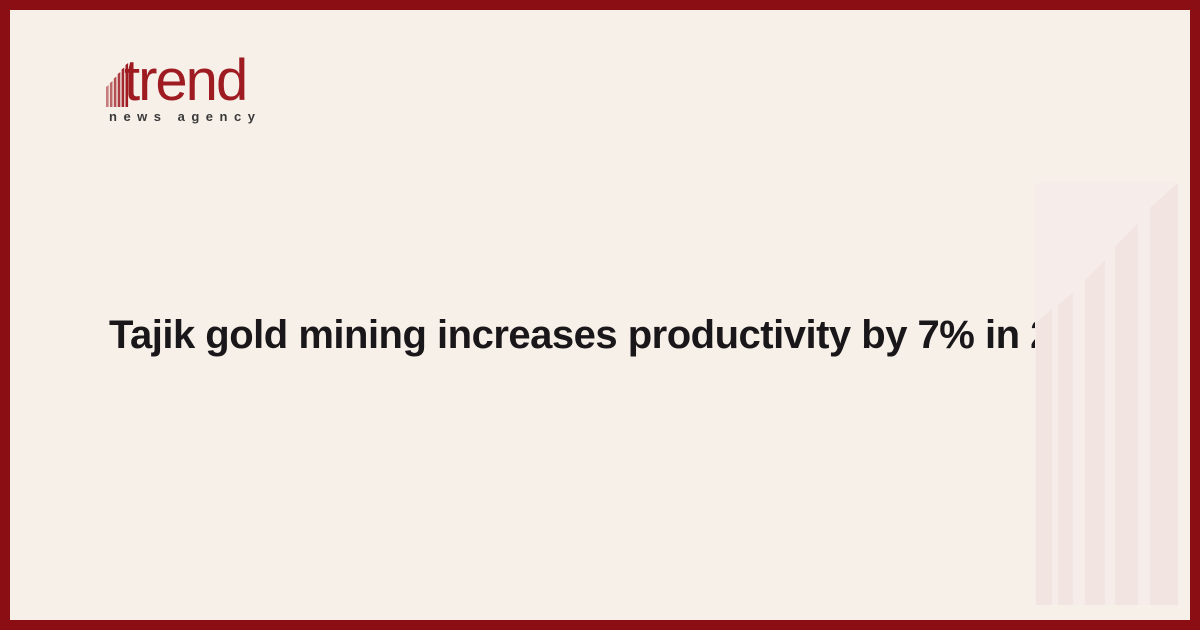 The height and width of the screenshot is (630, 1200). What do you see at coordinates (186, 80) in the screenshot?
I see `logo-wordmark: trend` at bounding box center [186, 80].